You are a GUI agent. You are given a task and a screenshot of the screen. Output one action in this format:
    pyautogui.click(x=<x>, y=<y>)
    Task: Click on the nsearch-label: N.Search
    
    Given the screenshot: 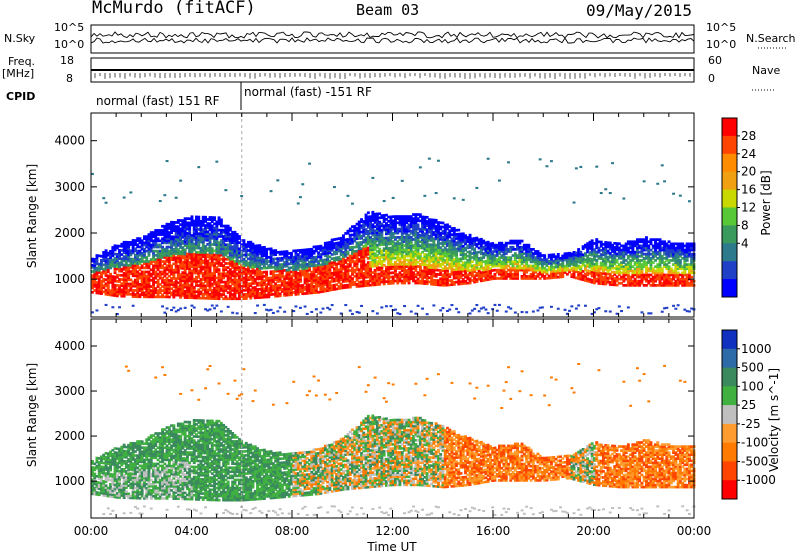 What is the action you would take?
    pyautogui.click(x=771, y=38)
    